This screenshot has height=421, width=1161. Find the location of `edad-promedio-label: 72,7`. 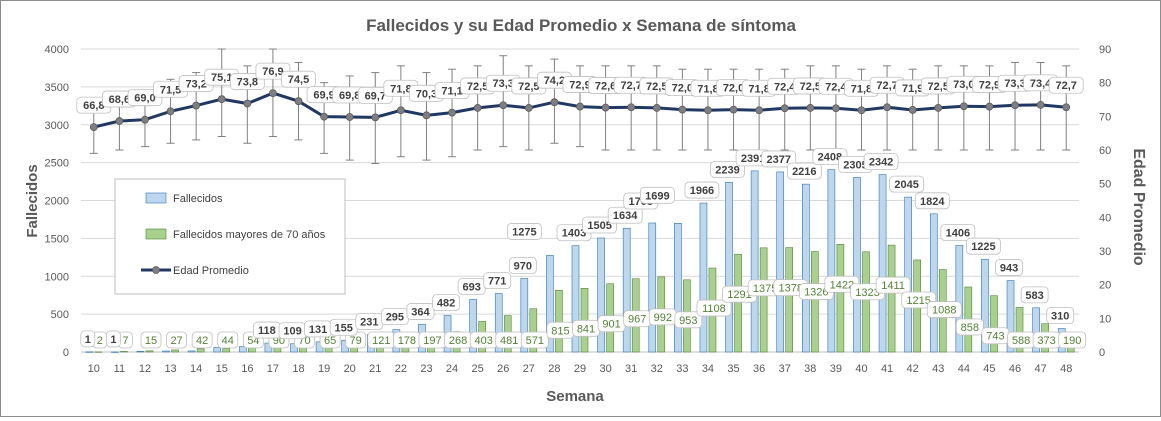

edad-promedio-label: 72,7 is located at coordinates (886, 86).